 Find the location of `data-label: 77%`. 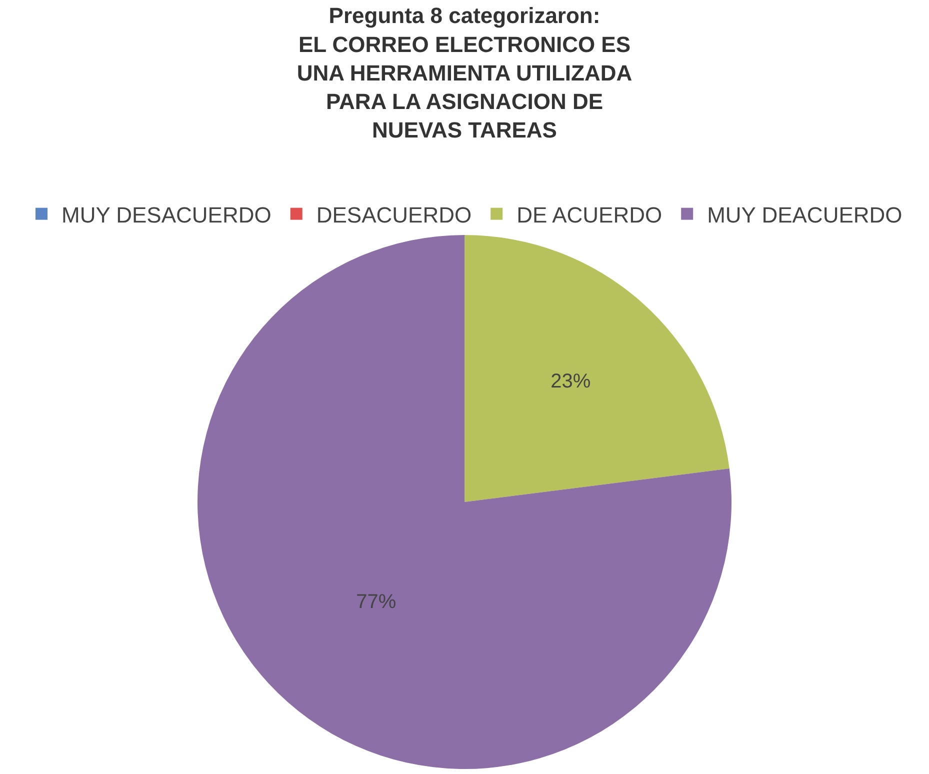

data-label: 77% is located at coordinates (376, 602).